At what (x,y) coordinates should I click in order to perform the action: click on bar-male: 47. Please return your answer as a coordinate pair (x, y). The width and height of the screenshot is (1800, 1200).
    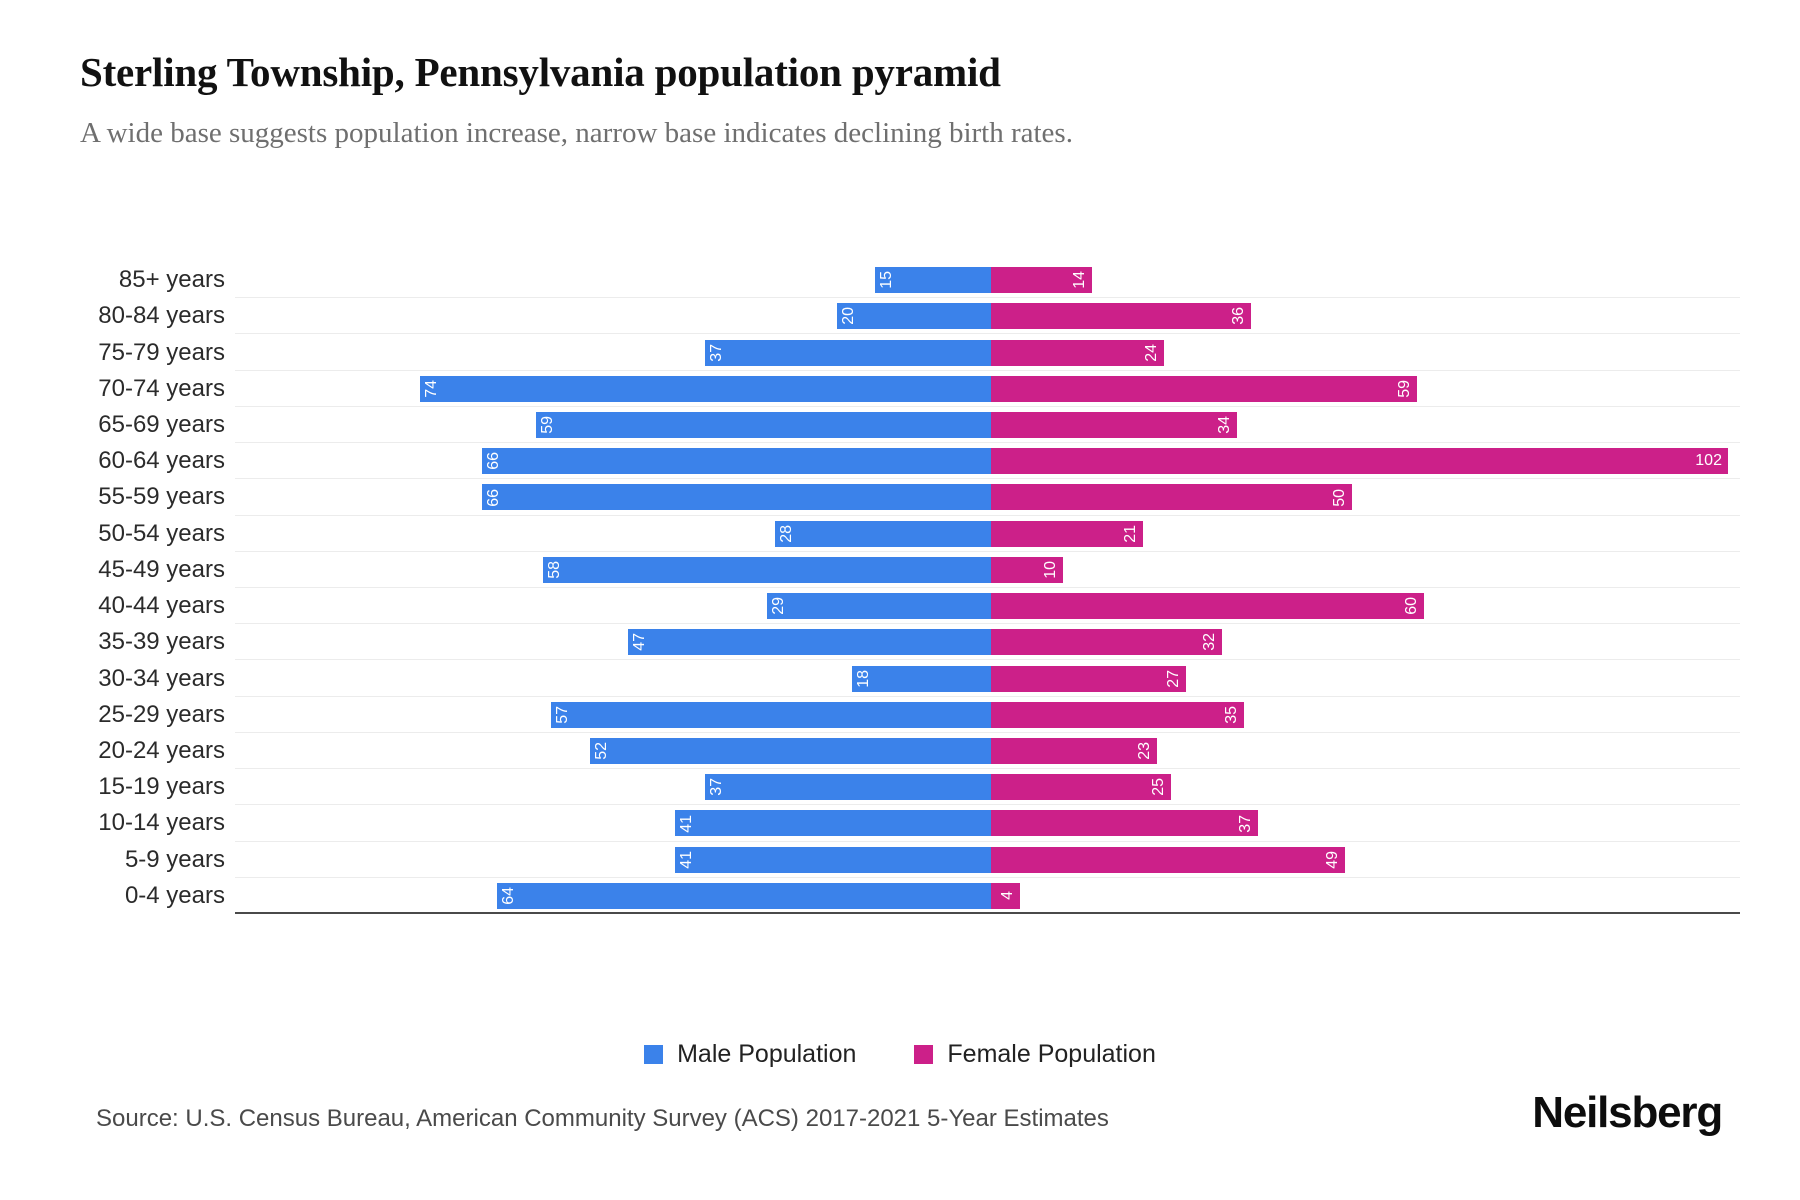
    Looking at the image, I should click on (809, 642).